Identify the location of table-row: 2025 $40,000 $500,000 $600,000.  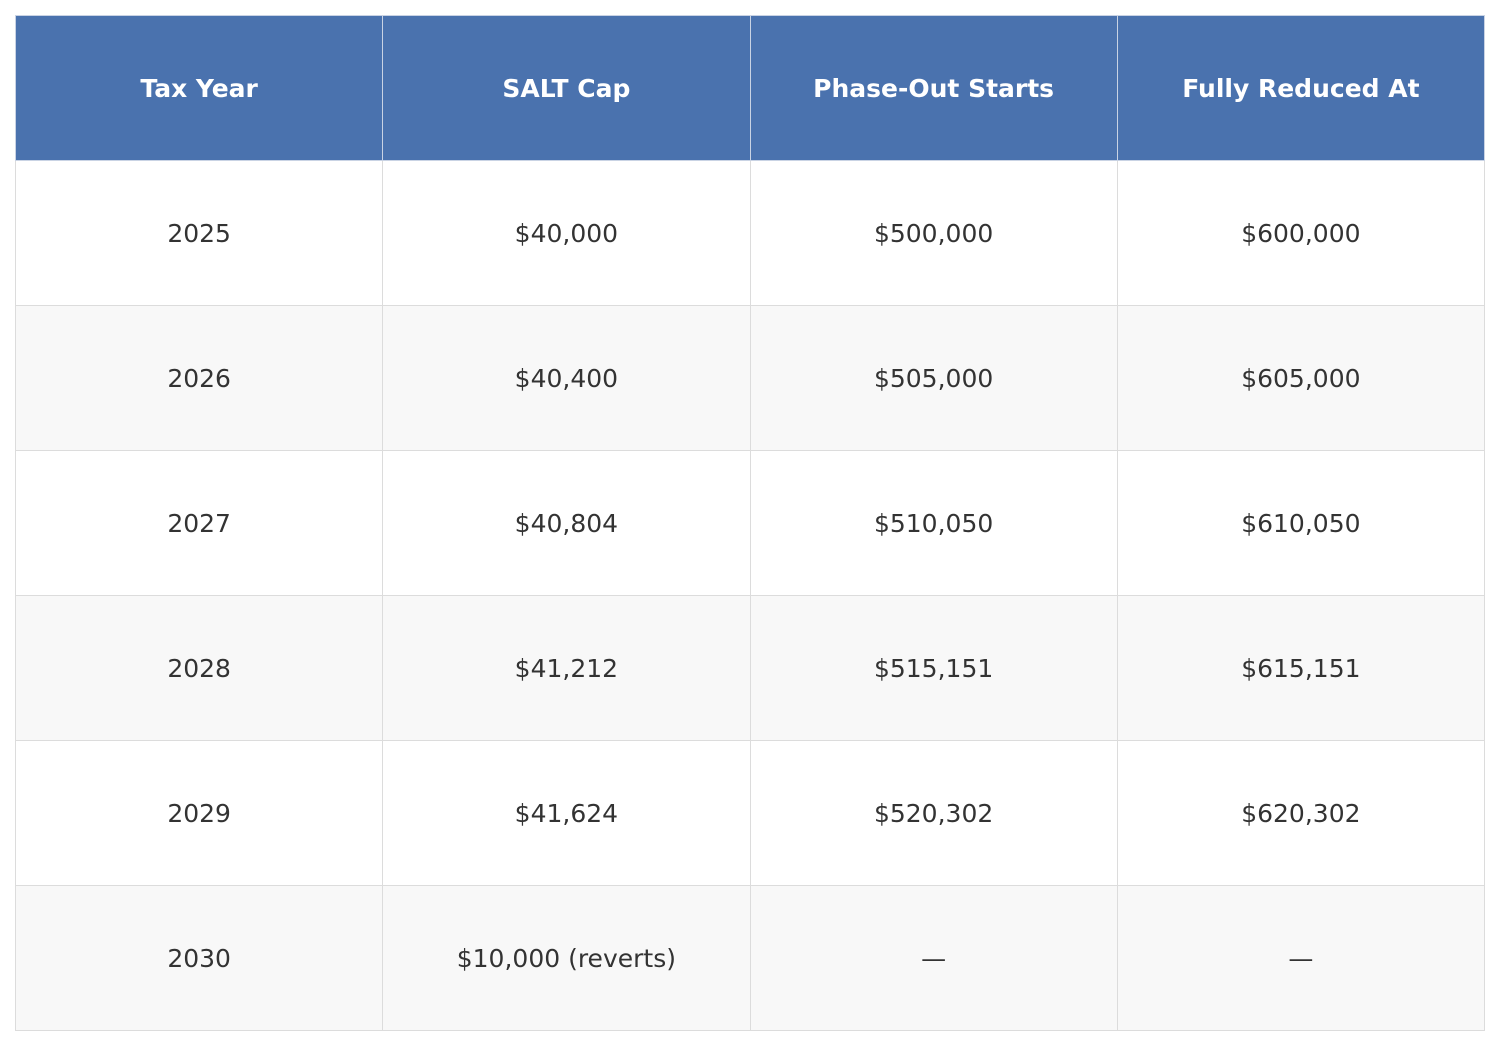
(750, 233).